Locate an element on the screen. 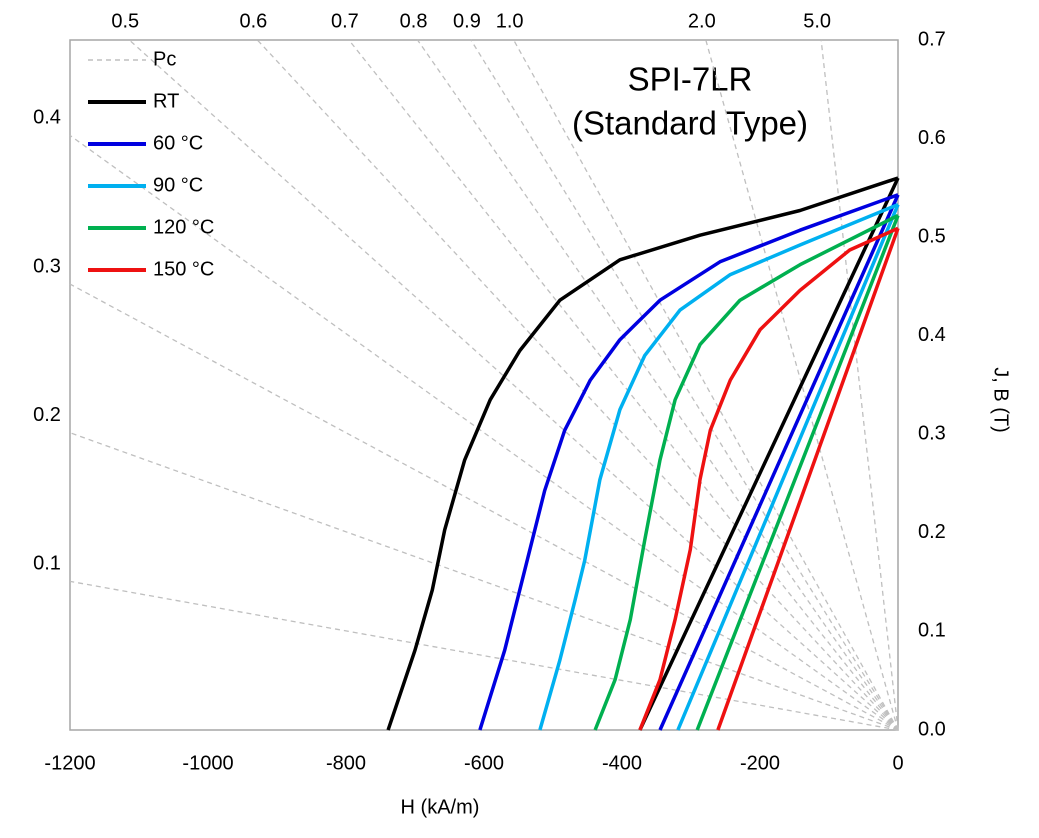 This screenshot has width=1039, height=838. x-axis-label: H (kA/m) is located at coordinates (440, 807).